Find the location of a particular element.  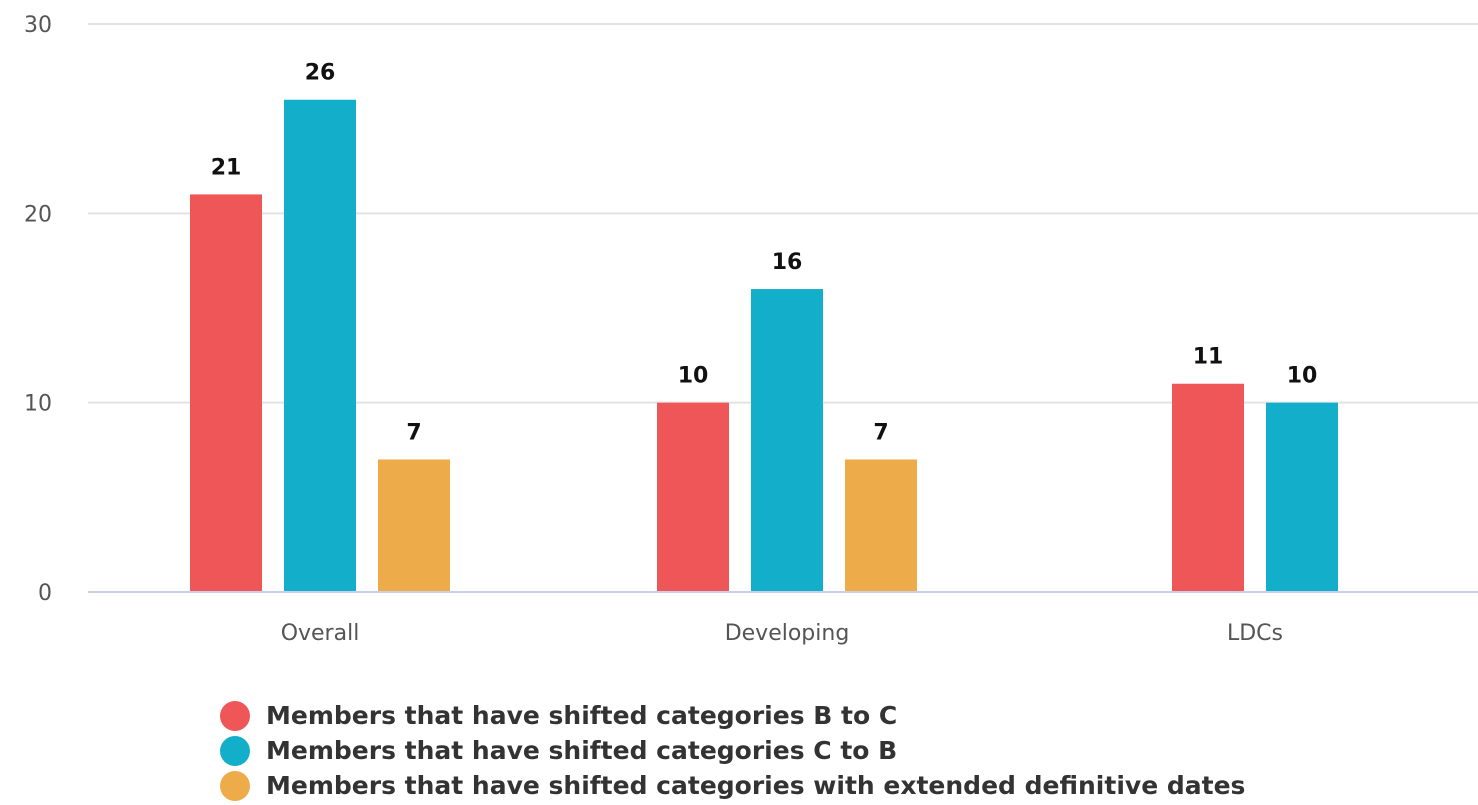

bar-series-1-ldcs is located at coordinates (1208, 487).